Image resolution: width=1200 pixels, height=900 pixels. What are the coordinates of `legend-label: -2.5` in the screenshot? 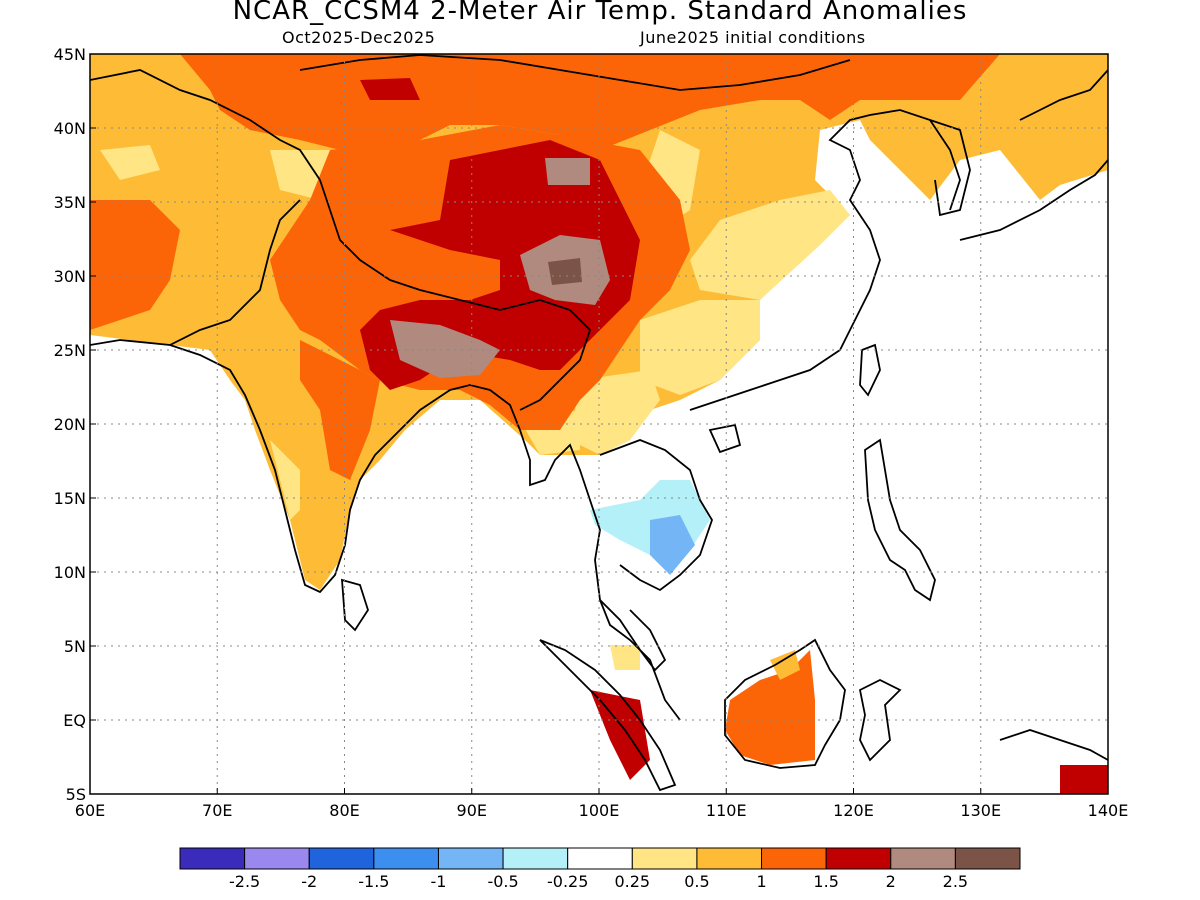 It's located at (244, 881).